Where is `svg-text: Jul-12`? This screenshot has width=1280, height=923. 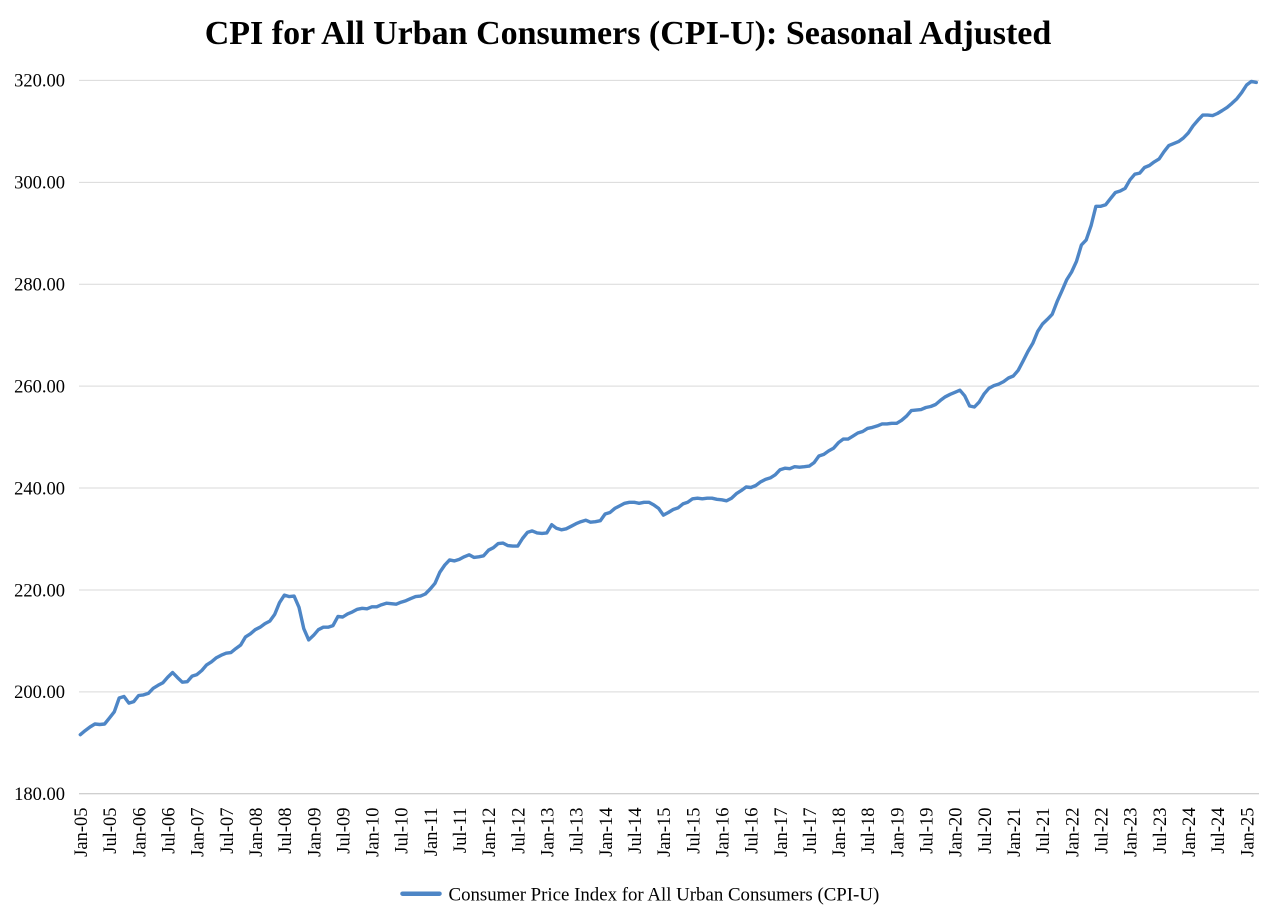
svg-text: Jul-12 is located at coordinates (519, 831).